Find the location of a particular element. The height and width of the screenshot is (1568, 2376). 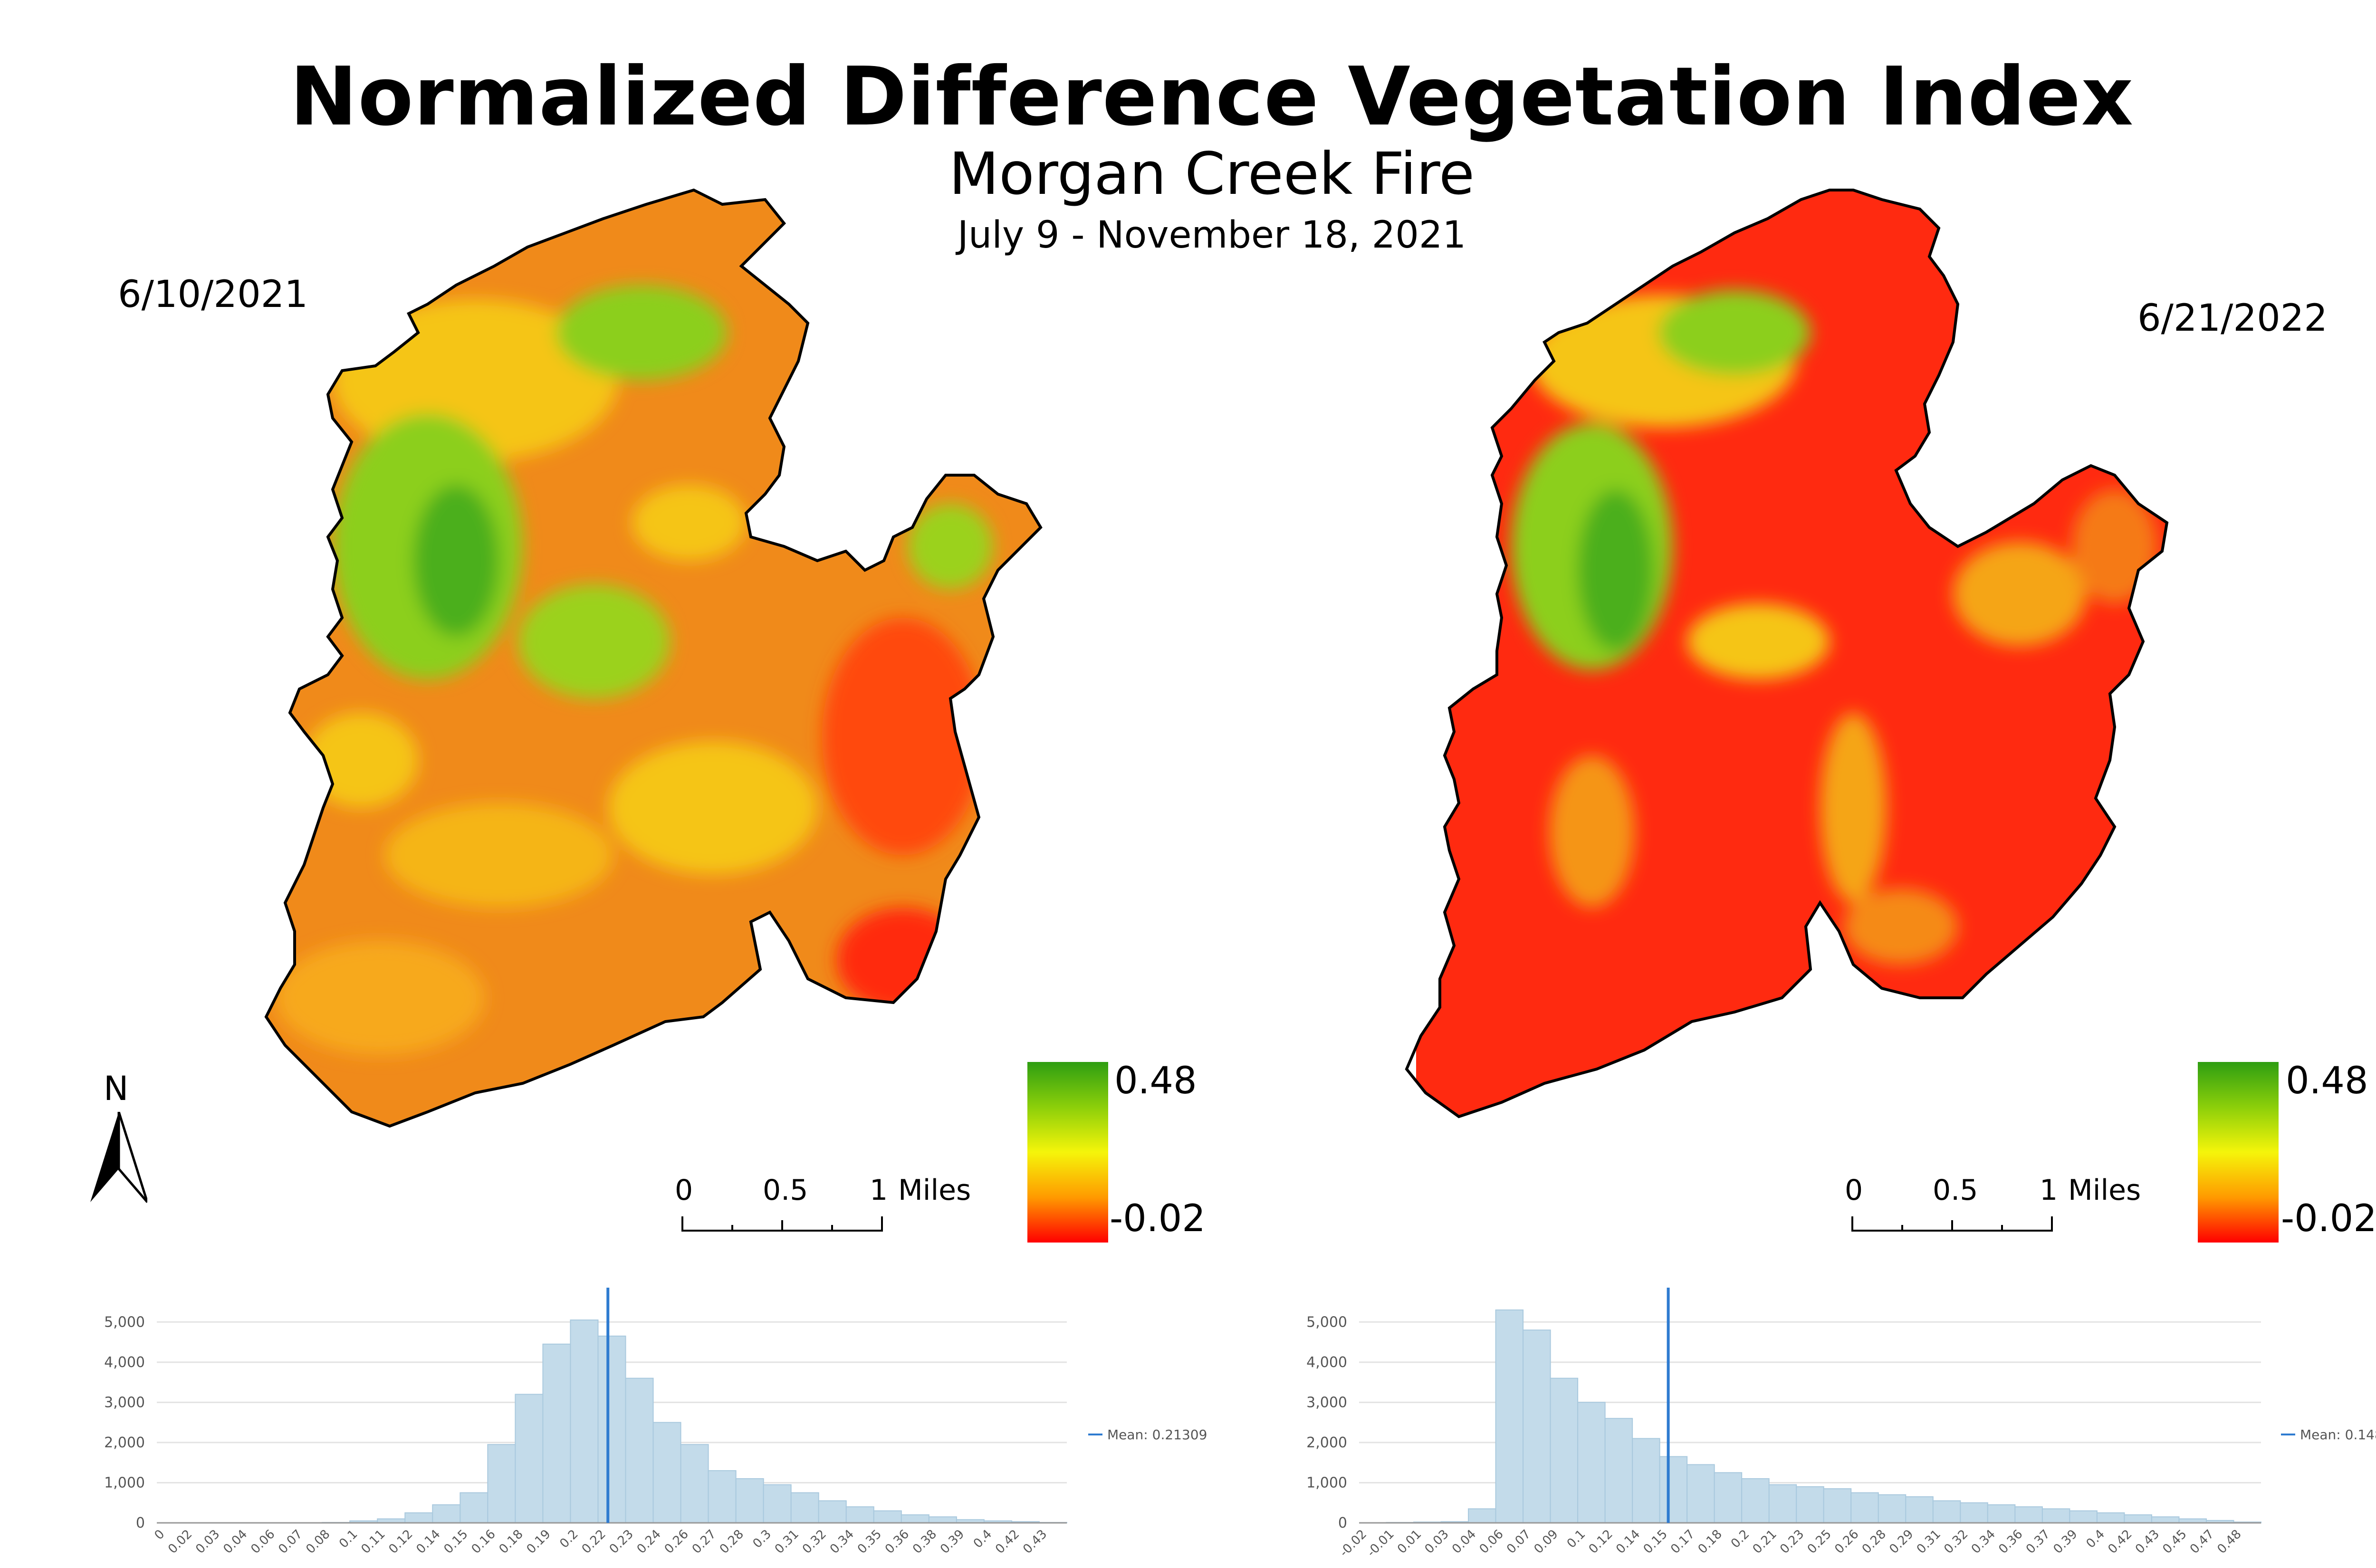

mean-legend-label: Mean: 0.21309 is located at coordinates (1157, 1435).